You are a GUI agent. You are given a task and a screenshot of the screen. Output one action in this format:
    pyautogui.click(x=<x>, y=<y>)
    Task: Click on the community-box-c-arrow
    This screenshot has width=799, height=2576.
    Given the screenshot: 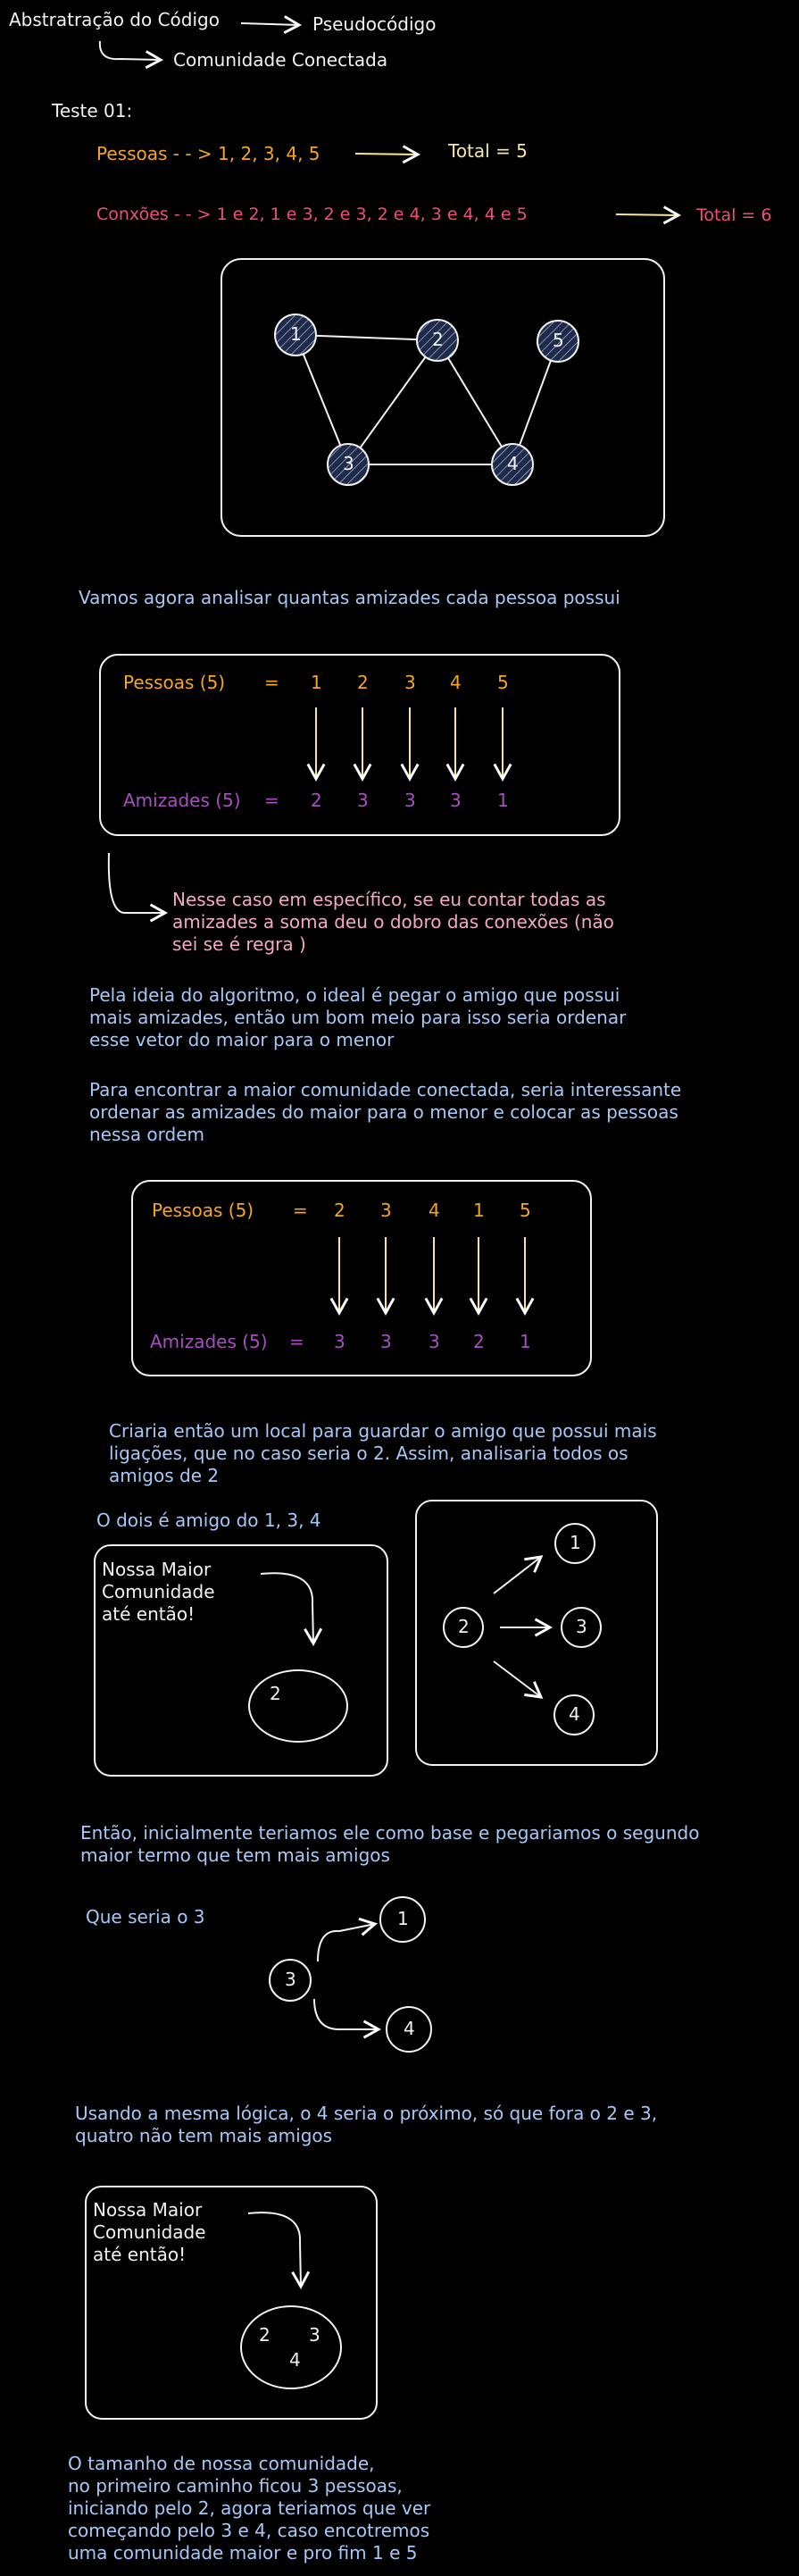 What is the action you would take?
    pyautogui.click(x=279, y=2251)
    